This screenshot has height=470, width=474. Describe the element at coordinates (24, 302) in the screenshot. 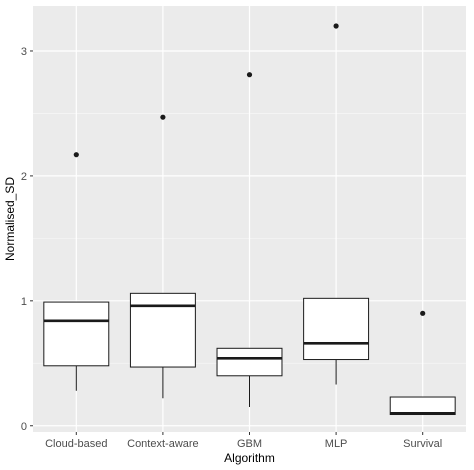

I see `y-tick-label: 1` at that location.